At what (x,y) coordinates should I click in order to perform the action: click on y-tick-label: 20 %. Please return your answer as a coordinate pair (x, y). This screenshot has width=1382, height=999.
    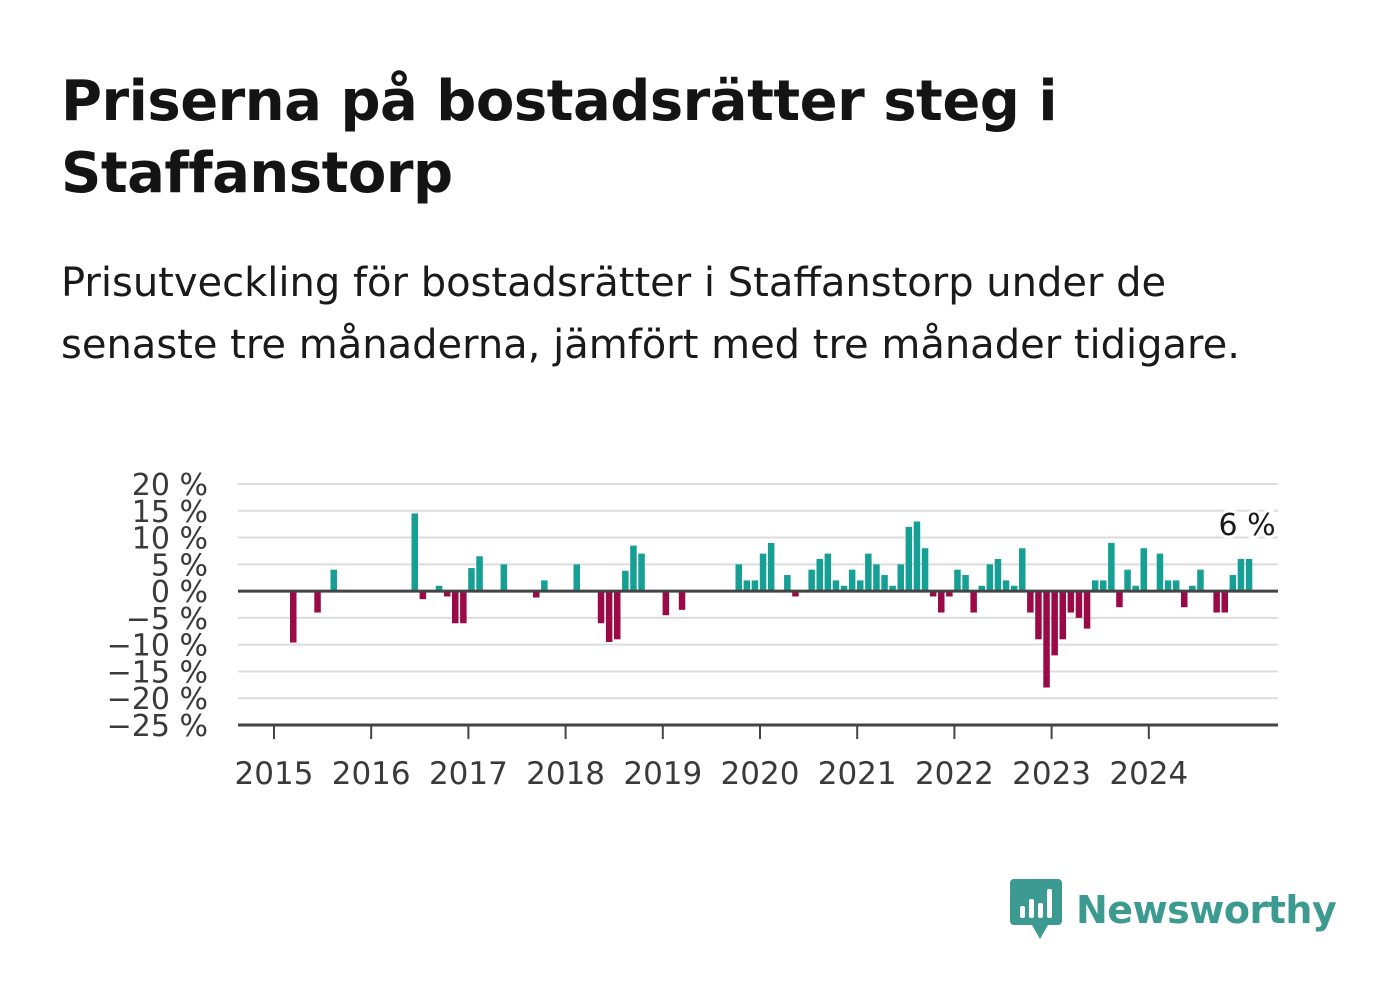
    Looking at the image, I should click on (170, 485).